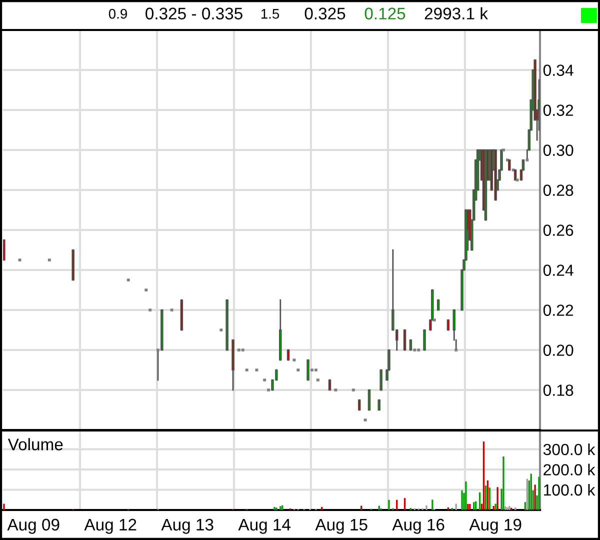 This screenshot has height=540, width=600. Describe the element at coordinates (570, 470) in the screenshot. I see `y-tick-label: 200.0 k` at that location.